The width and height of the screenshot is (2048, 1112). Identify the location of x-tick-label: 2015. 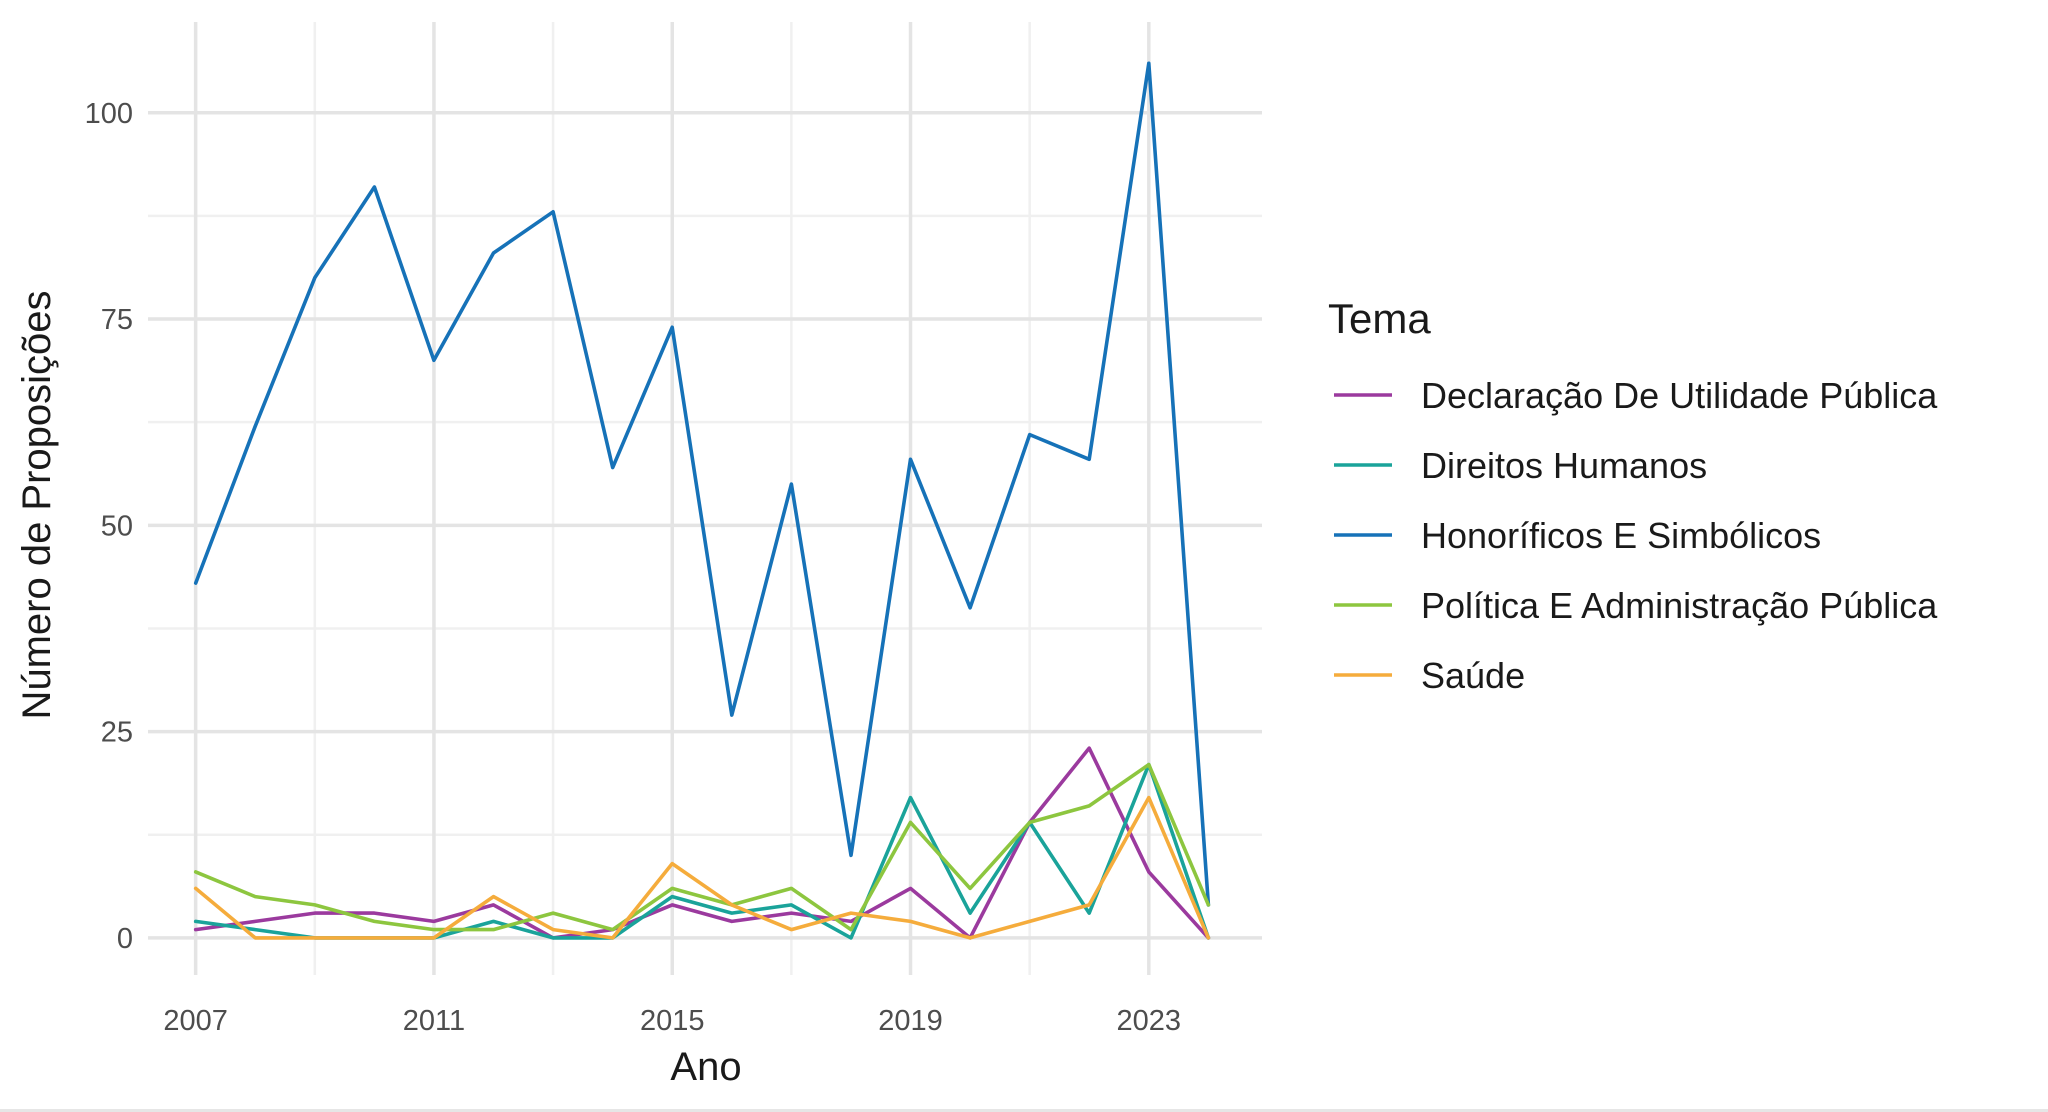
(672, 1021).